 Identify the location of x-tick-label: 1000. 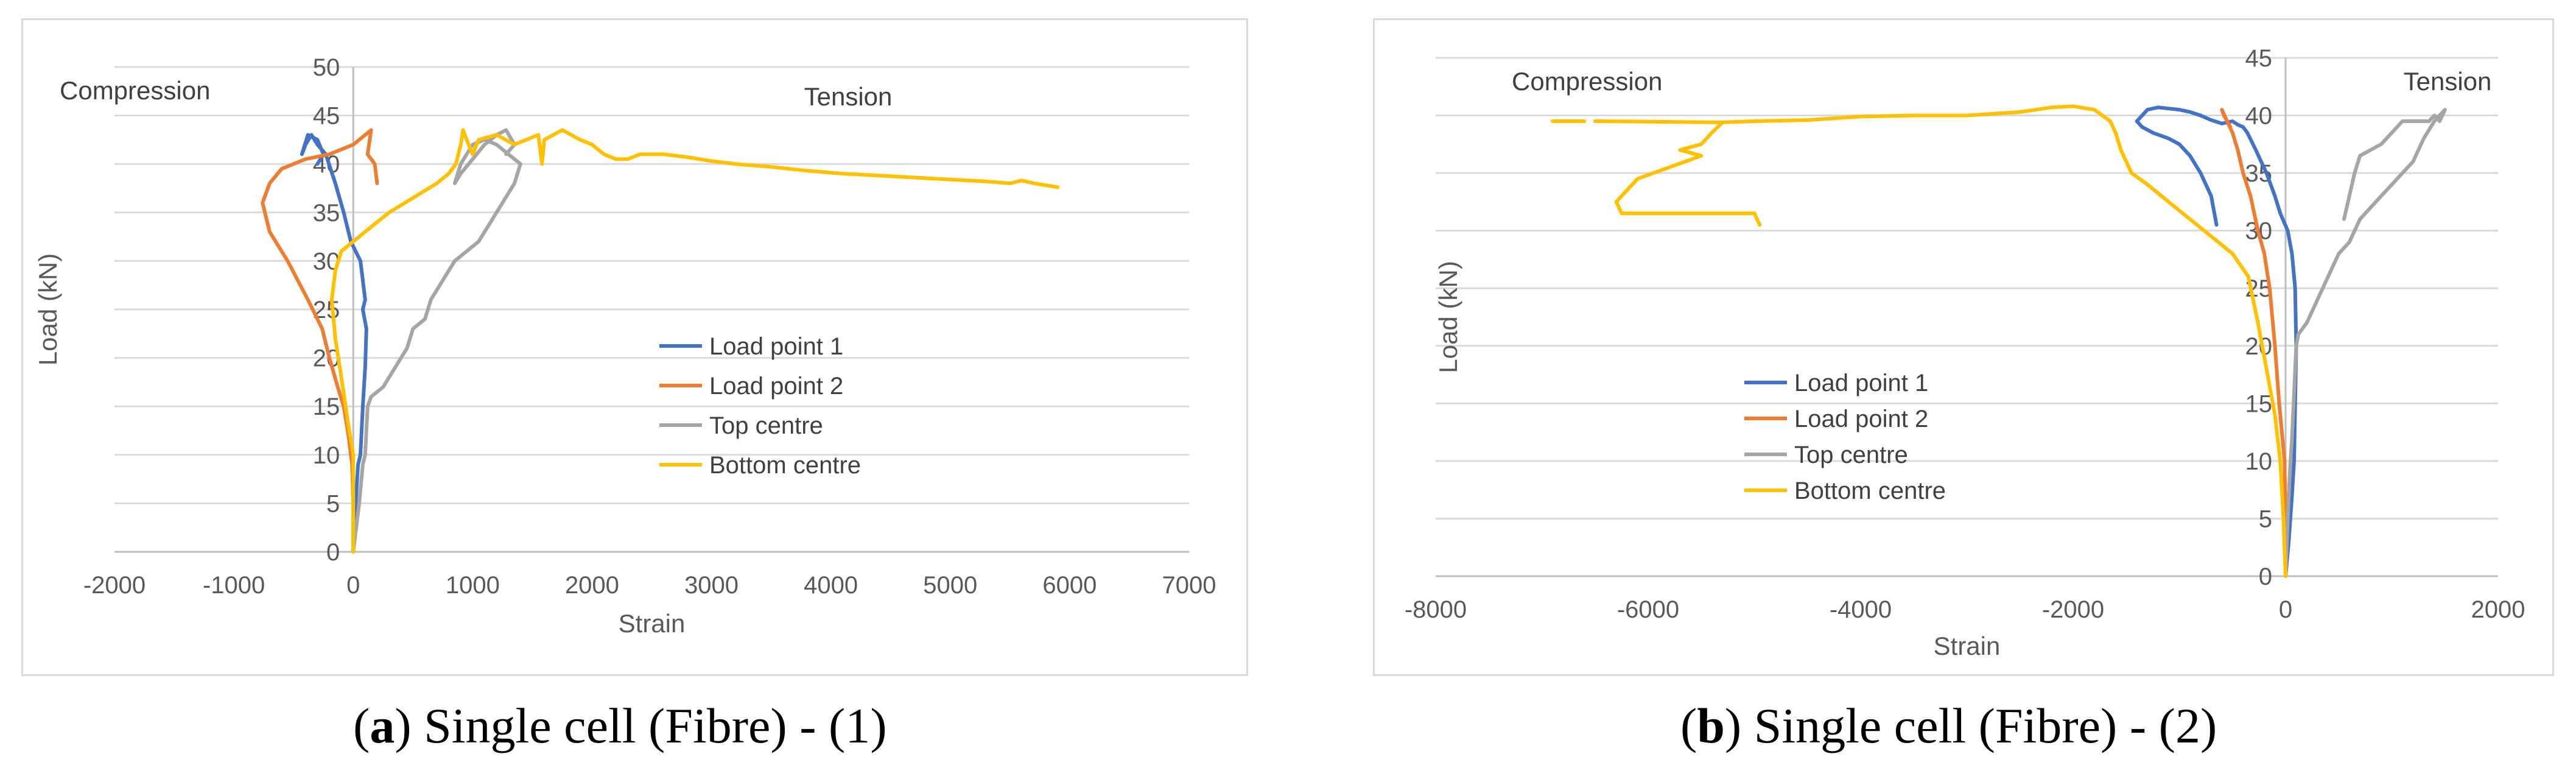
(473, 585).